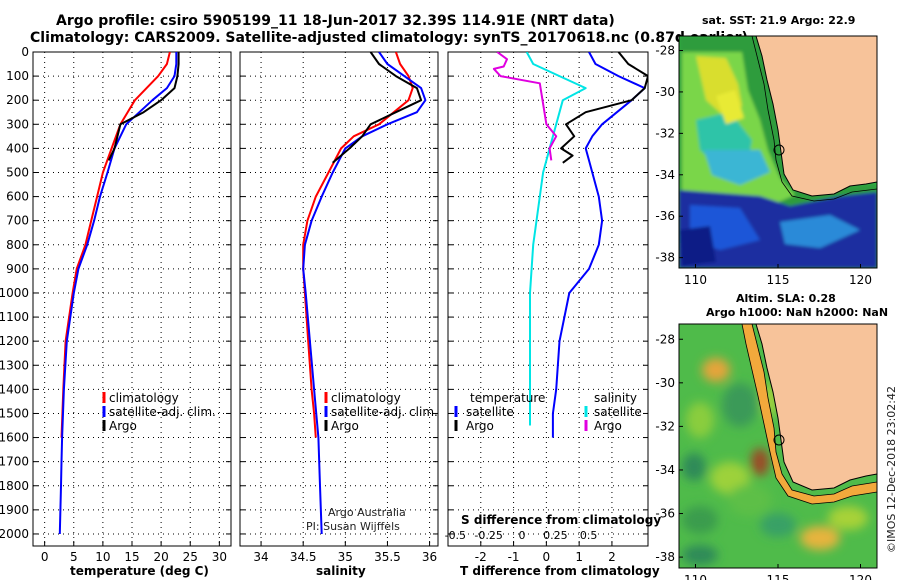  I want to click on s-difference-tick-label: -0.25, so click(488, 535).